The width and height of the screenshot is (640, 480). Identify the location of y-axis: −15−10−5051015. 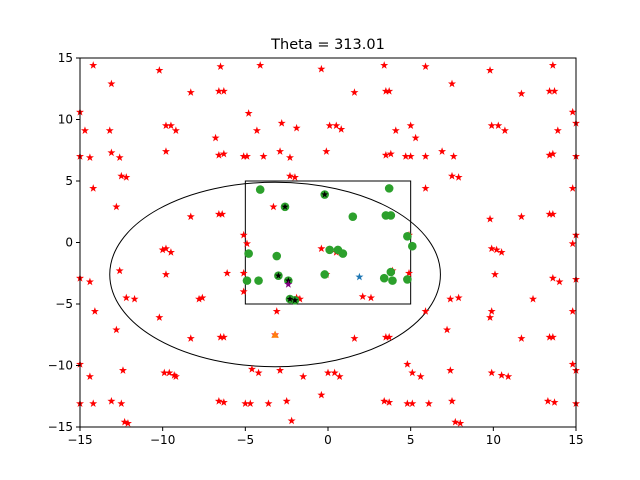
(64, 242).